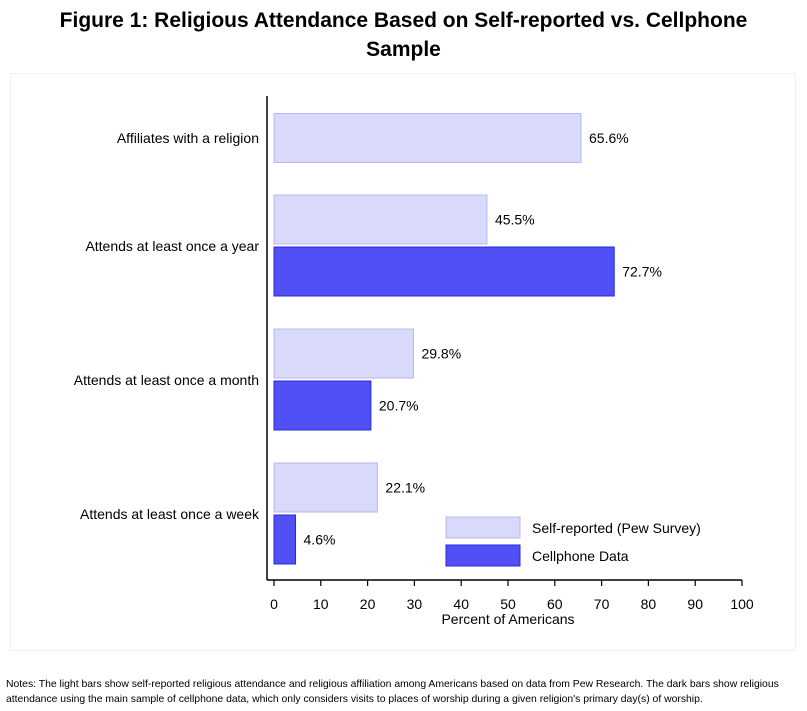 This screenshot has width=807, height=711. I want to click on data-label: 29.8%, so click(441, 354).